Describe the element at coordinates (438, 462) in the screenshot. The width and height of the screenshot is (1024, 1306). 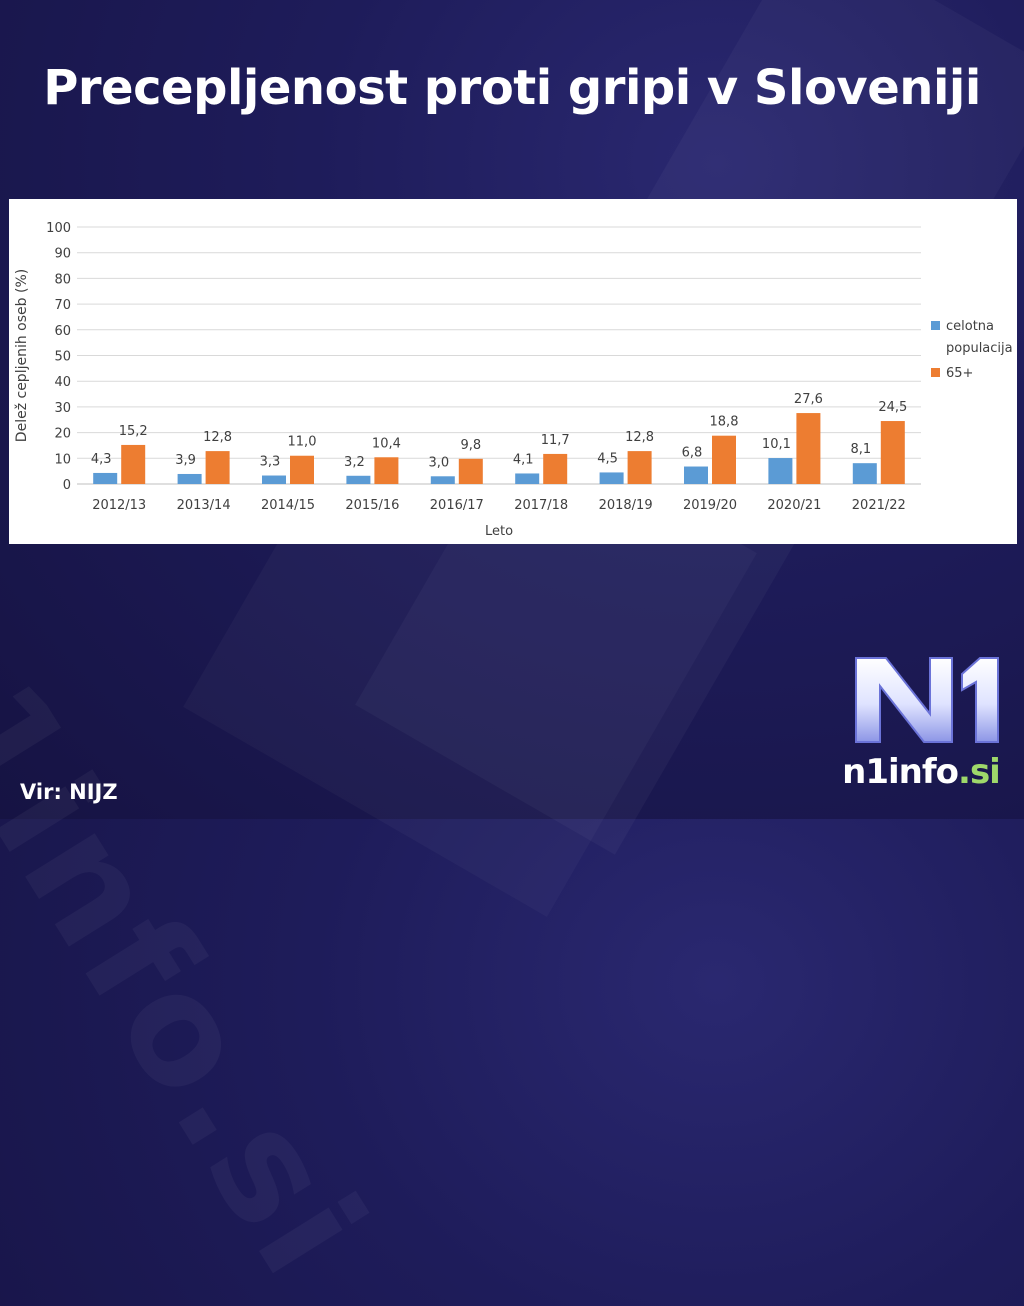
I see `data-label: 3,0` at that location.